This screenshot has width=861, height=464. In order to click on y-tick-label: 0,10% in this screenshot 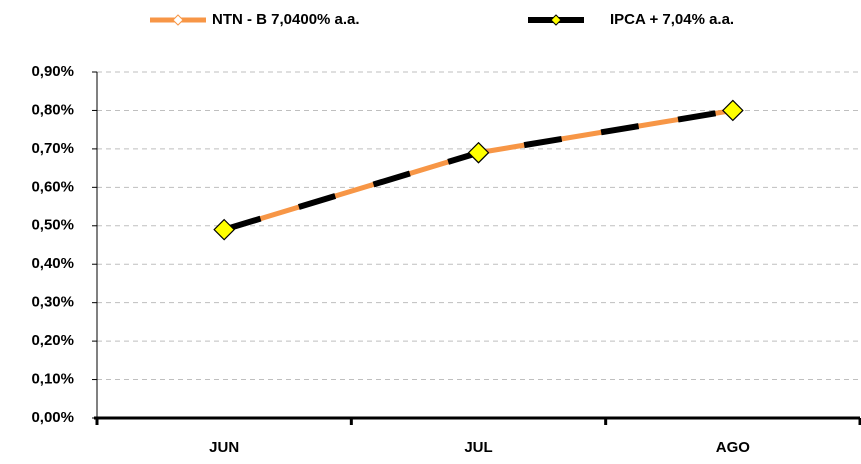, I will do `click(52, 379)`.